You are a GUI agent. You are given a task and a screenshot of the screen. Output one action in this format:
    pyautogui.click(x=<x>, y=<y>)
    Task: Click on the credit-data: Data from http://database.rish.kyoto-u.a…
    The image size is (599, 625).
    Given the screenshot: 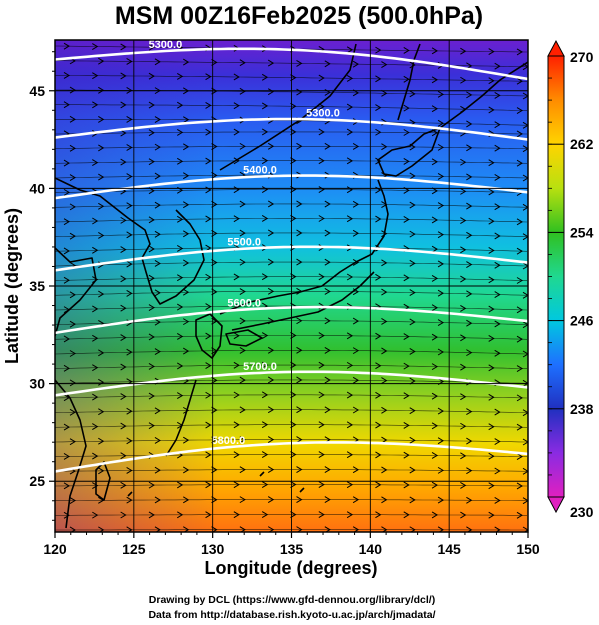 What is the action you would take?
    pyautogui.click(x=291, y=615)
    